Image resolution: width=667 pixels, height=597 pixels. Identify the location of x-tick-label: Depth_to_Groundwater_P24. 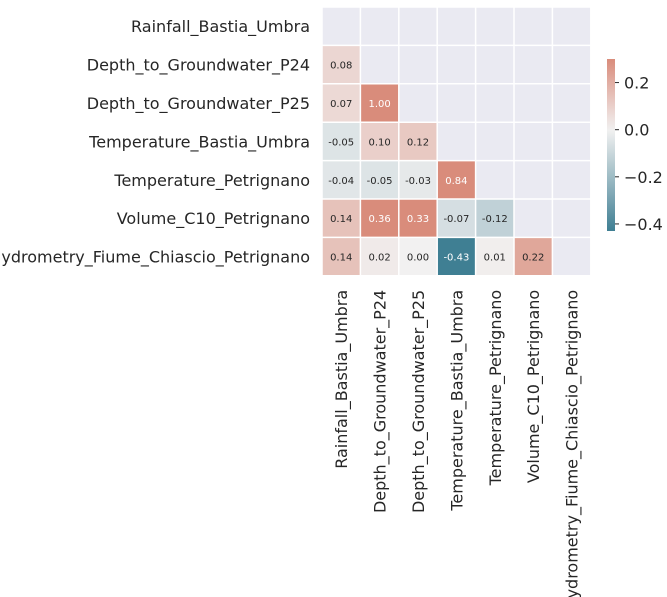
(381, 401).